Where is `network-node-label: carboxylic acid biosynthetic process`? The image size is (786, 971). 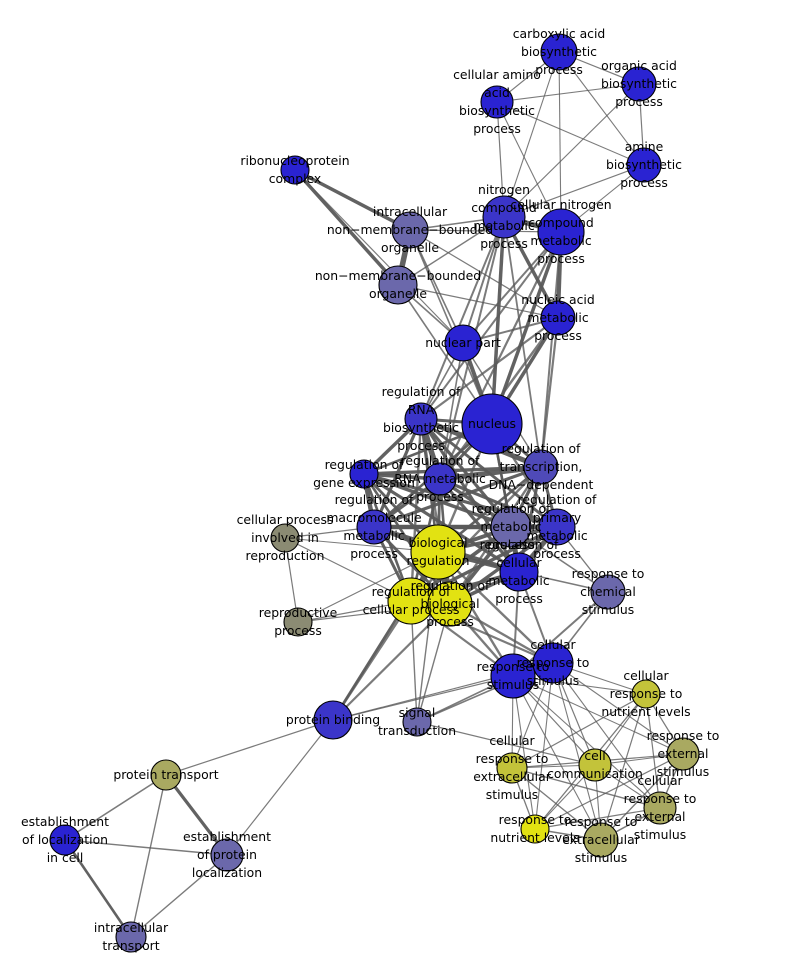
network-node-label: carboxylic acid biosynthetic process is located at coordinates (559, 51).